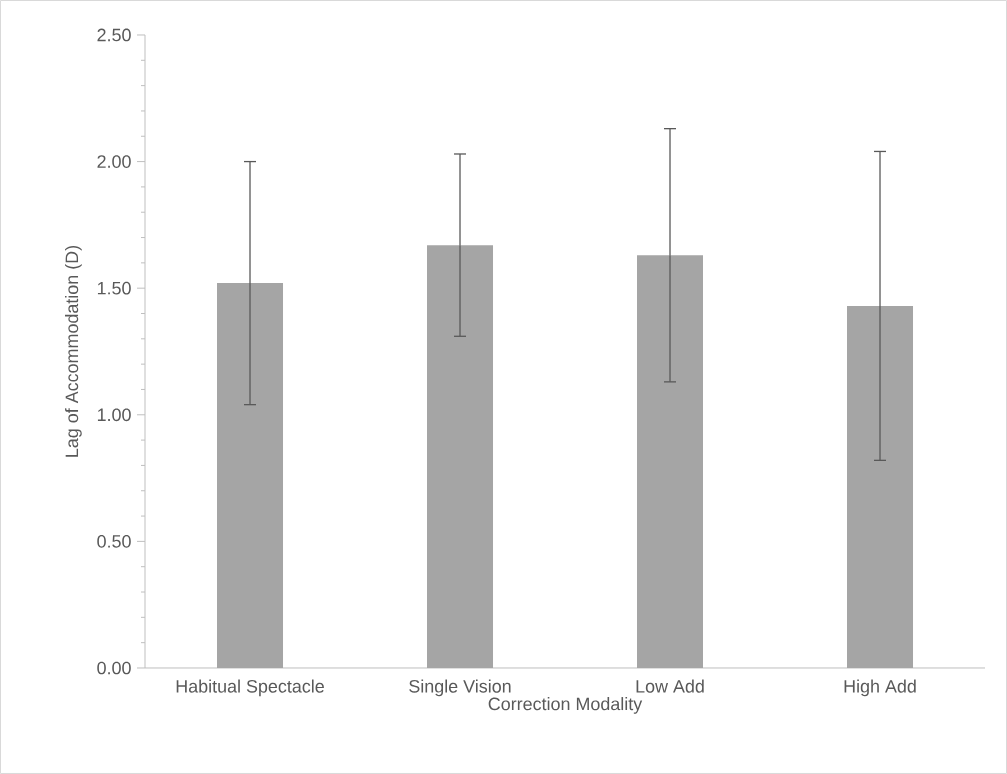  I want to click on y-tick-label: 2.50, so click(114, 35).